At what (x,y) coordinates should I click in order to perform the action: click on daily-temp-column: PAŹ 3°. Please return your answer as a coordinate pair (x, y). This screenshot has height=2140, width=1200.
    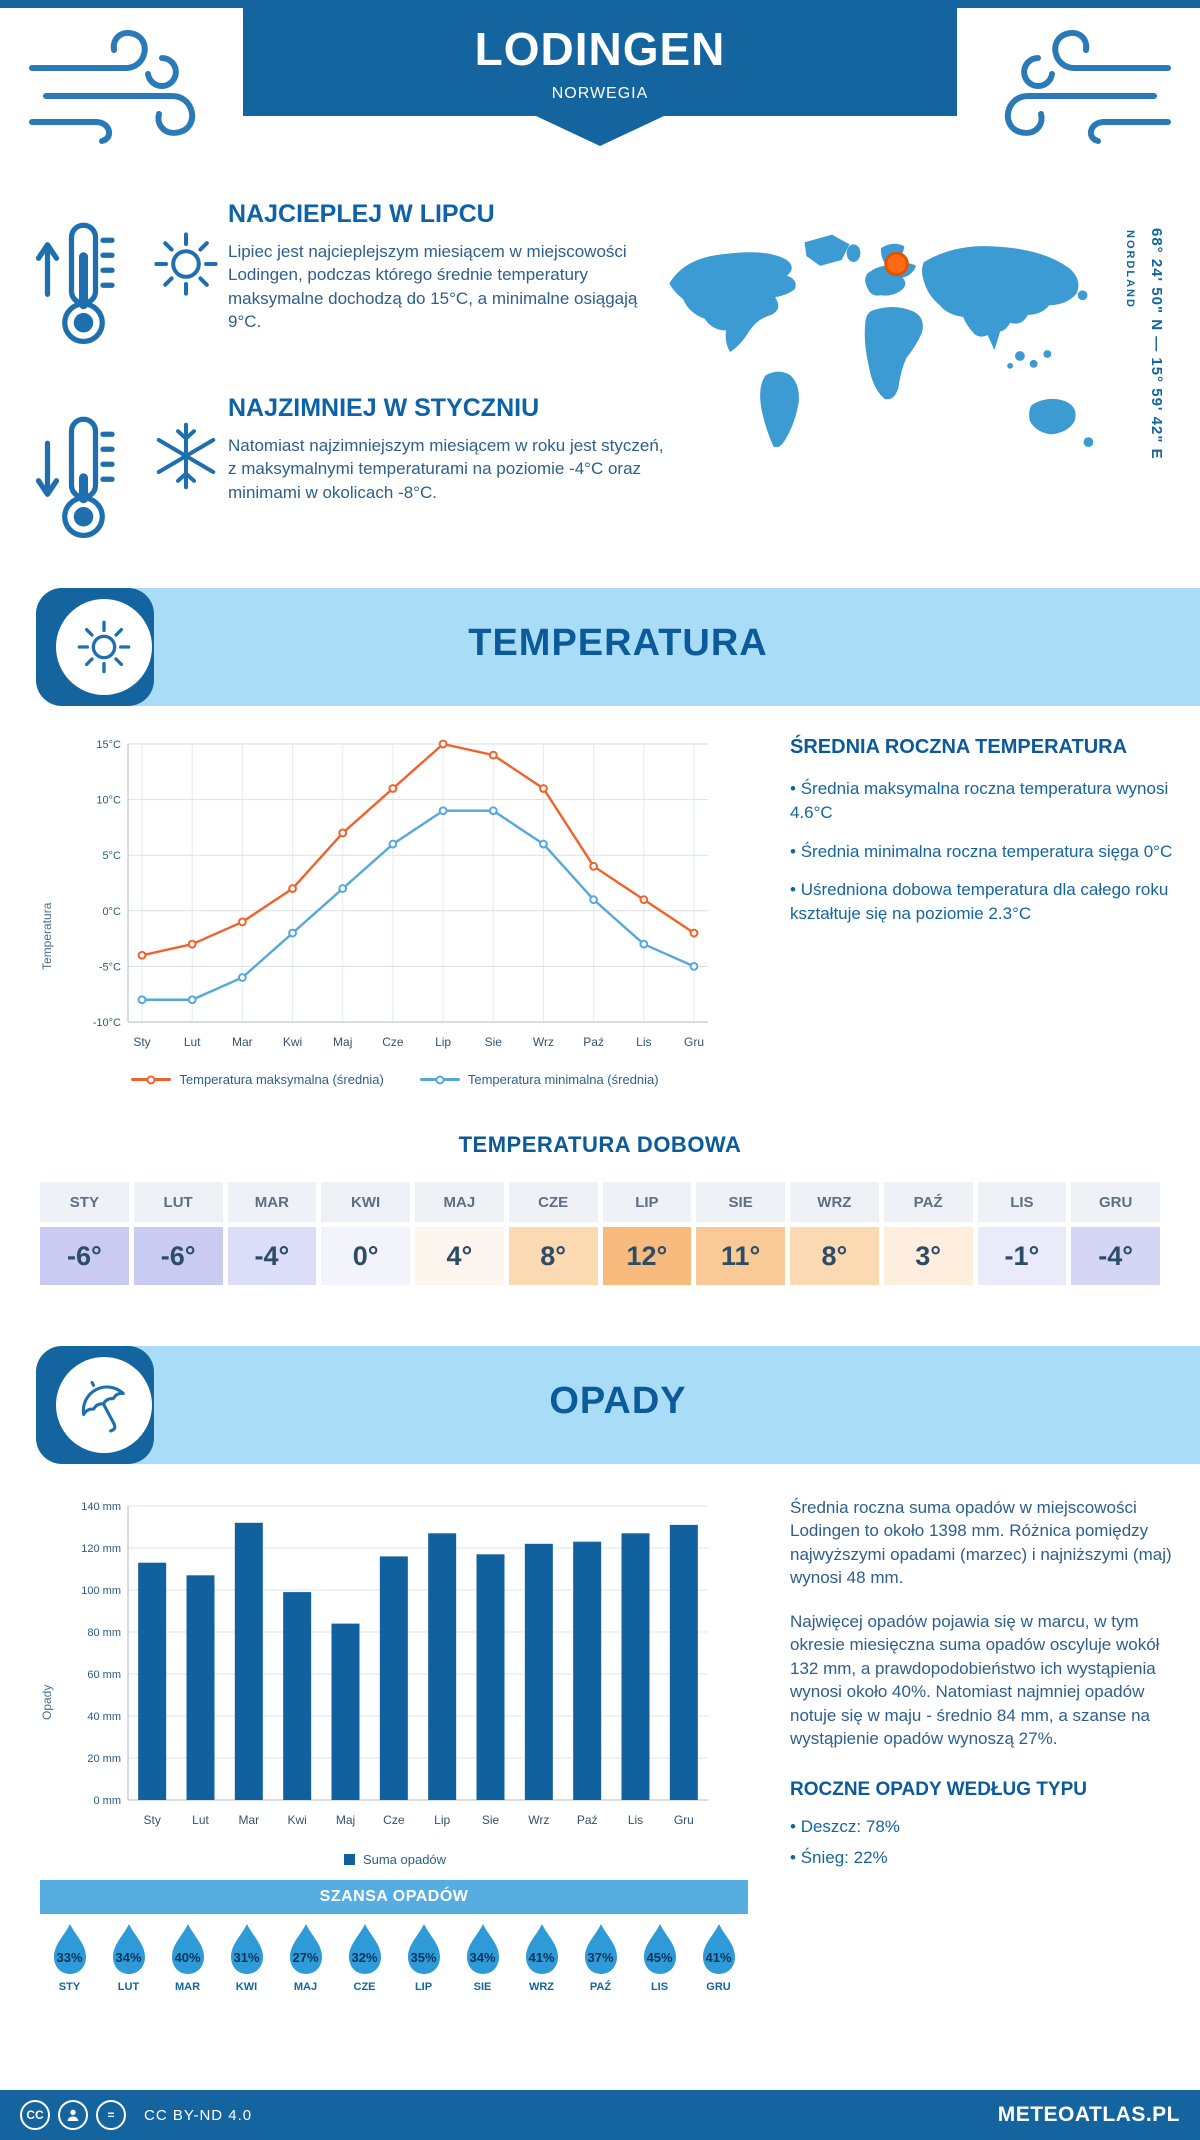
    Looking at the image, I should click on (928, 1233).